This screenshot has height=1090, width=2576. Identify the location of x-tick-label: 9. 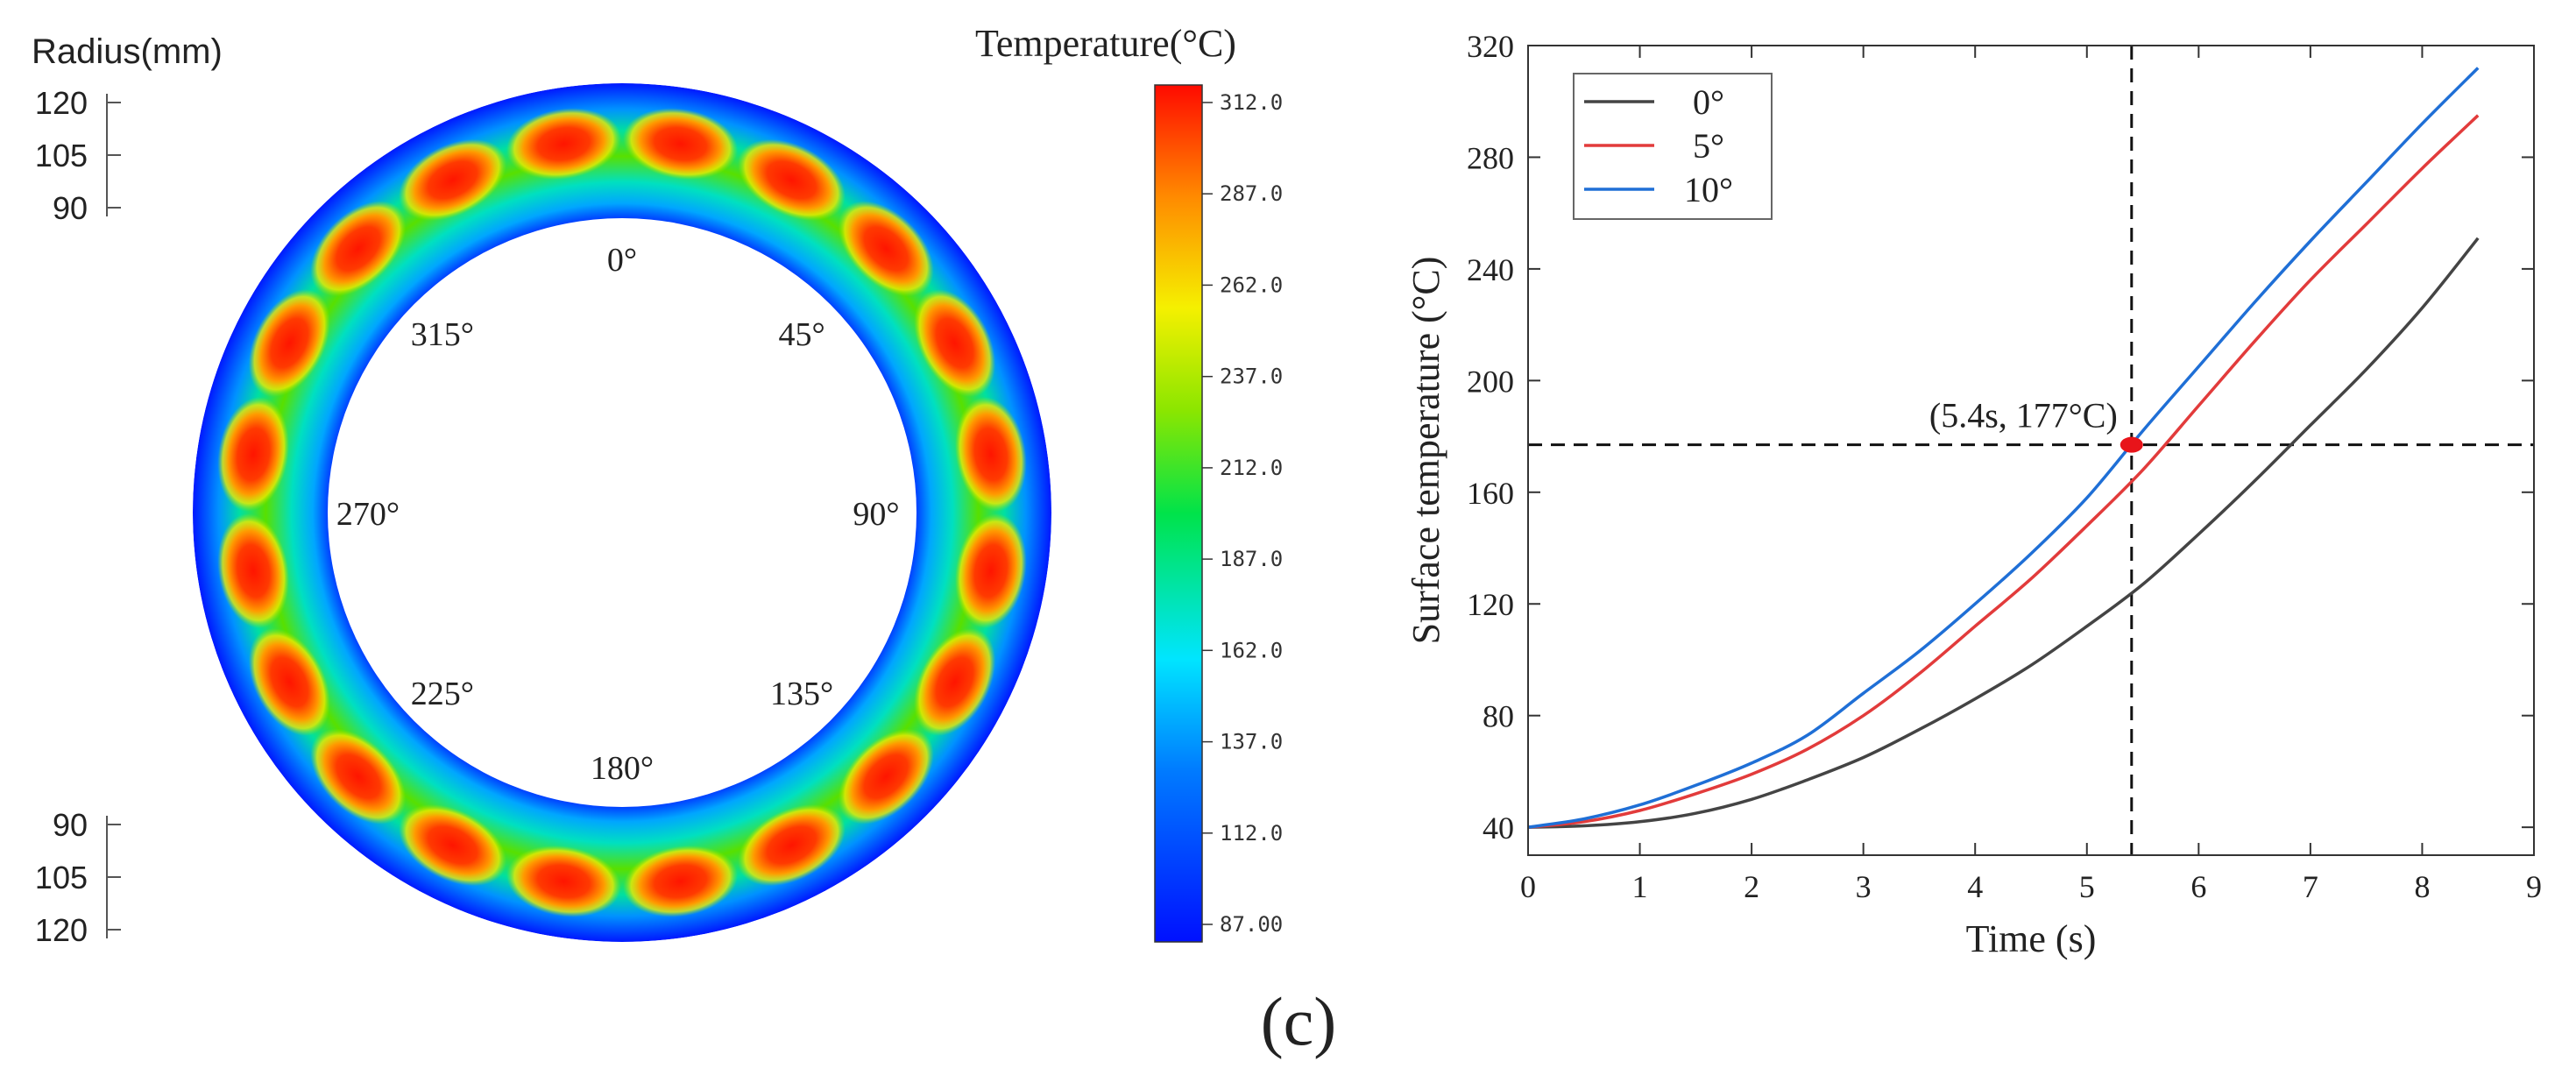
(2534, 886).